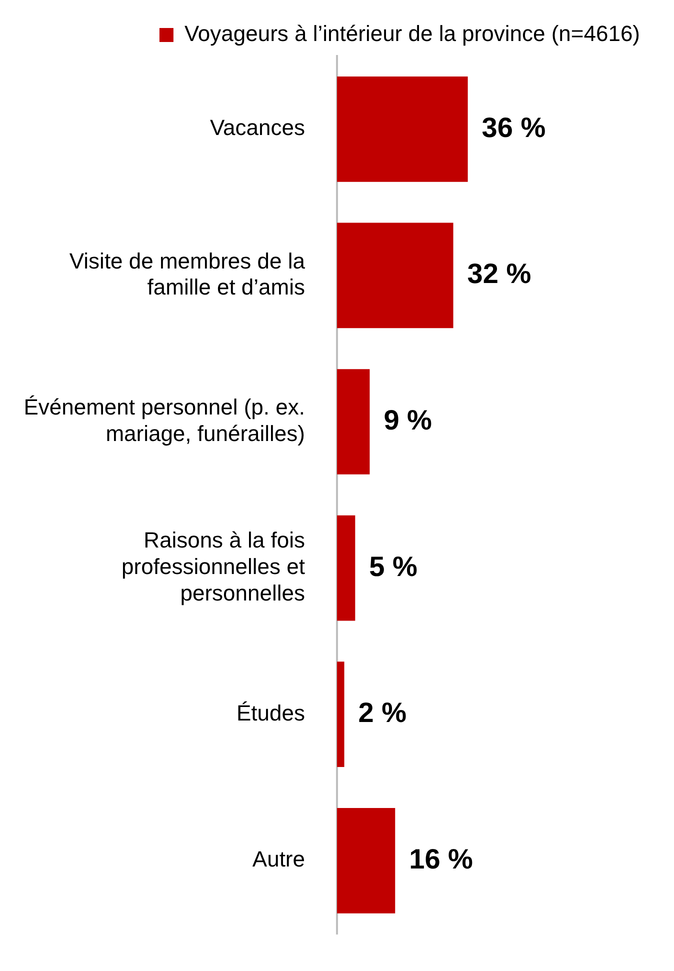 The image size is (674, 971). Describe the element at coordinates (482, 274) in the screenshot. I see `data-label: 32` at that location.